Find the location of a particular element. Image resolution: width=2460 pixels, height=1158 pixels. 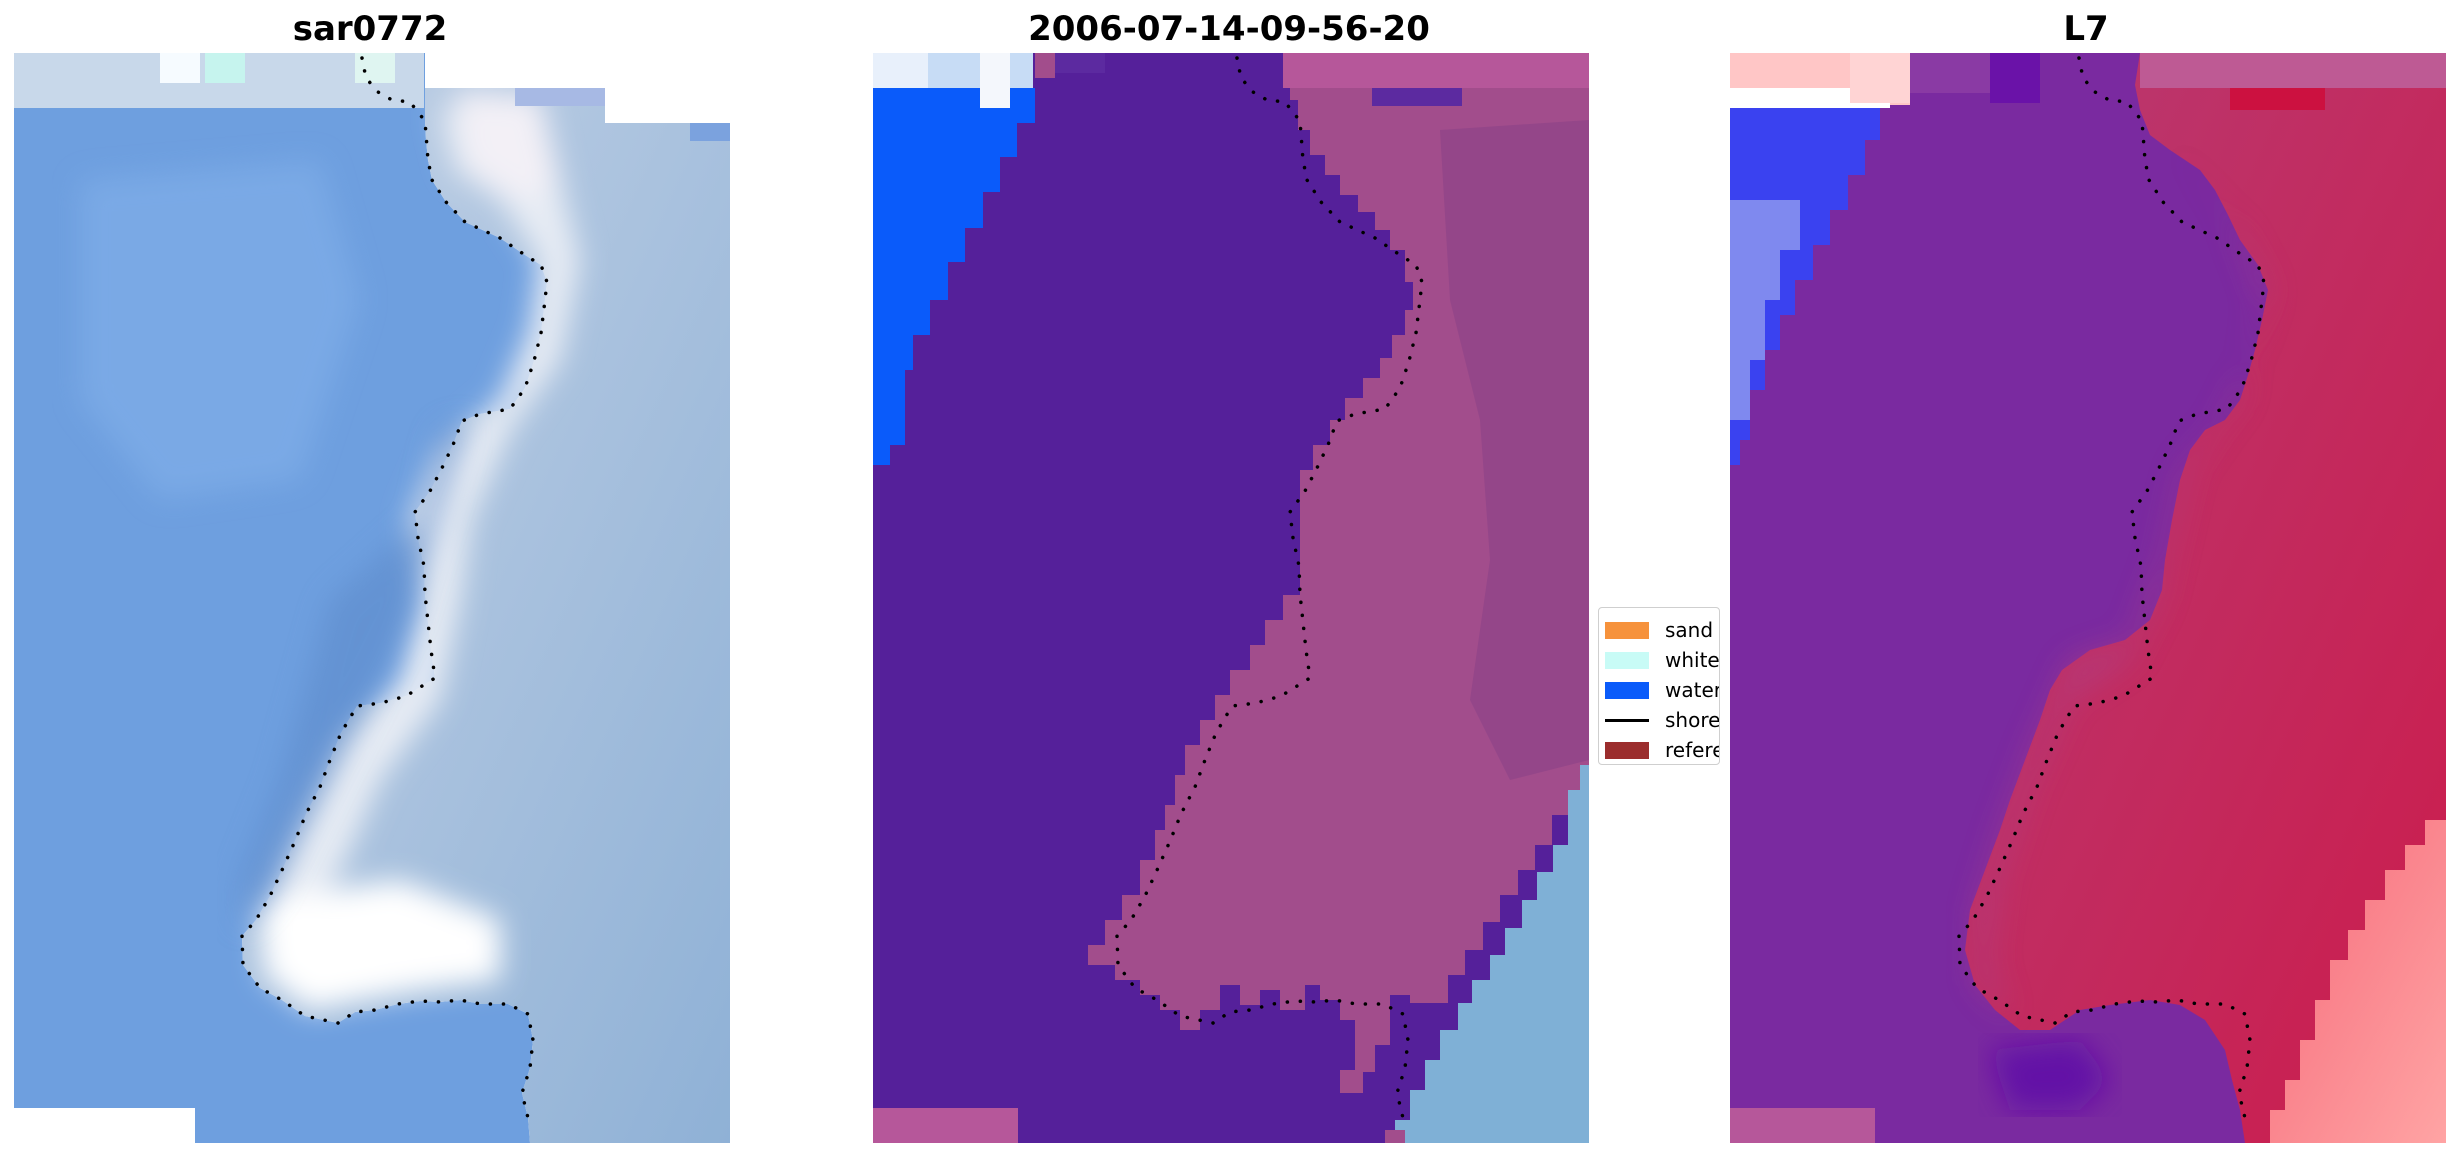

index-blue-area is located at coordinates (1805, 285).